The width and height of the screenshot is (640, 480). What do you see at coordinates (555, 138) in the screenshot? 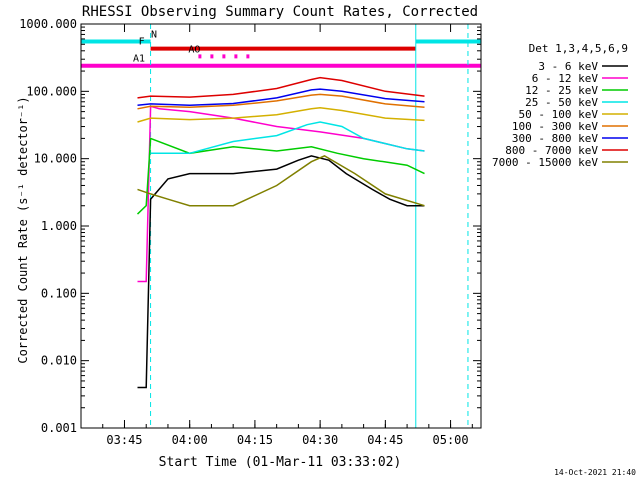
I see `legend-label: 300 - 800 keV` at bounding box center [555, 138].